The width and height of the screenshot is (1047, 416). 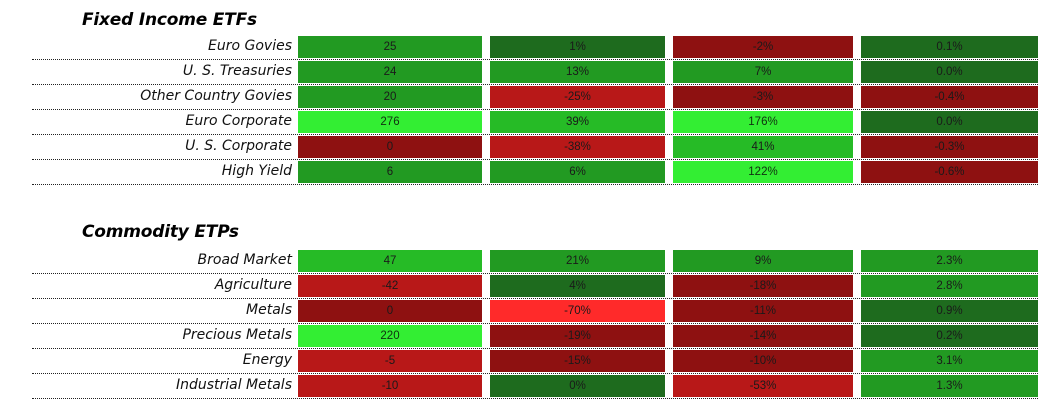 I want to click on table-row: Euro Corporate 276 39% 176% 0.0%, so click(x=535, y=122).